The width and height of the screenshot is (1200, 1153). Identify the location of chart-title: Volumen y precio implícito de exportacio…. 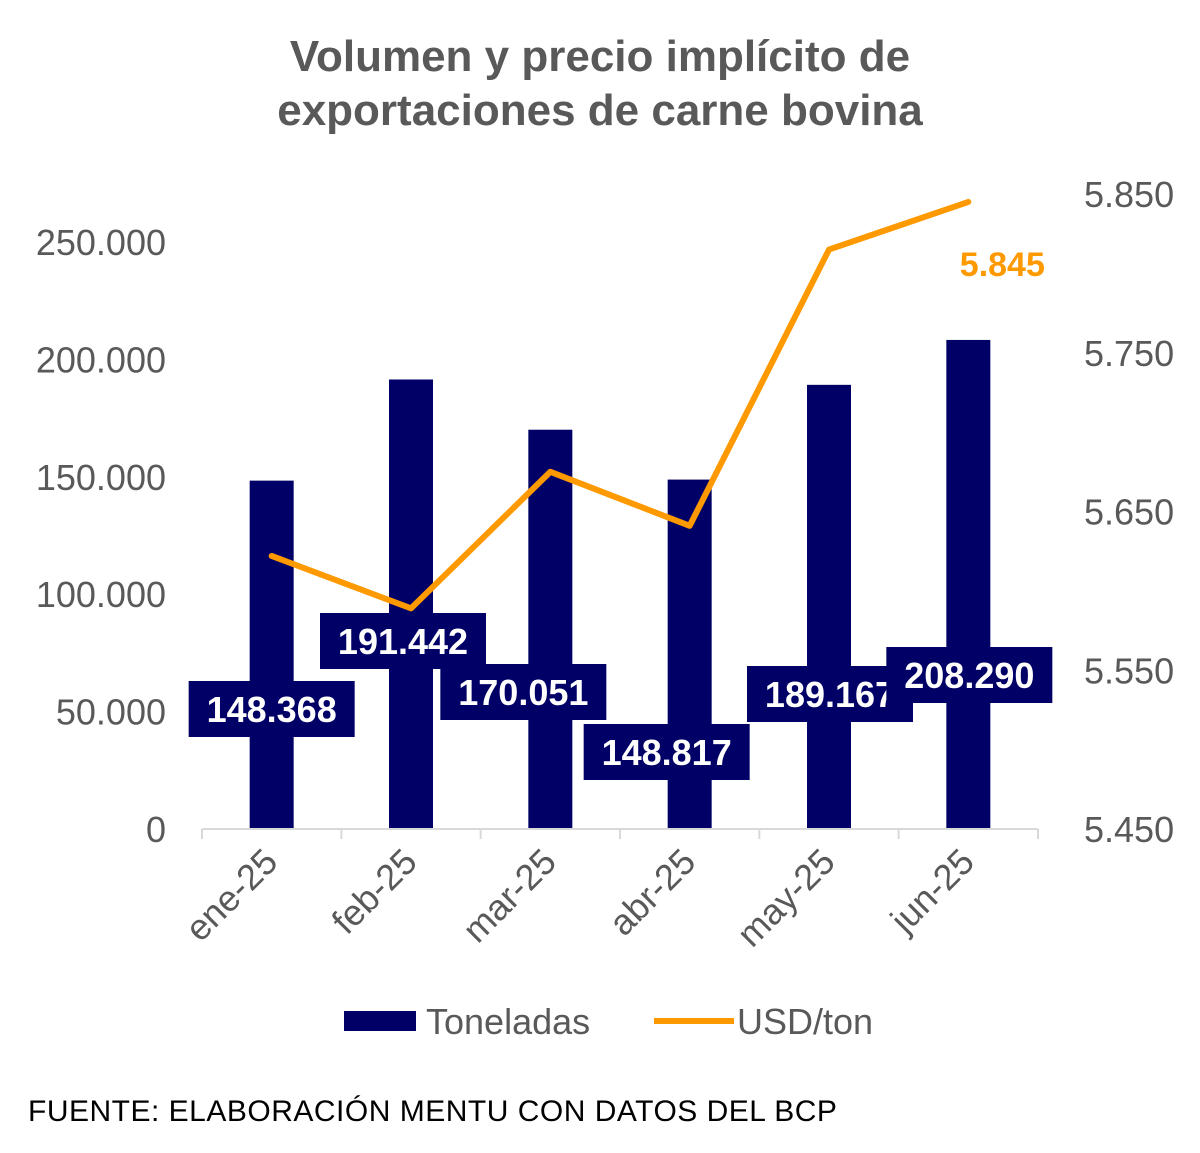
(600, 84).